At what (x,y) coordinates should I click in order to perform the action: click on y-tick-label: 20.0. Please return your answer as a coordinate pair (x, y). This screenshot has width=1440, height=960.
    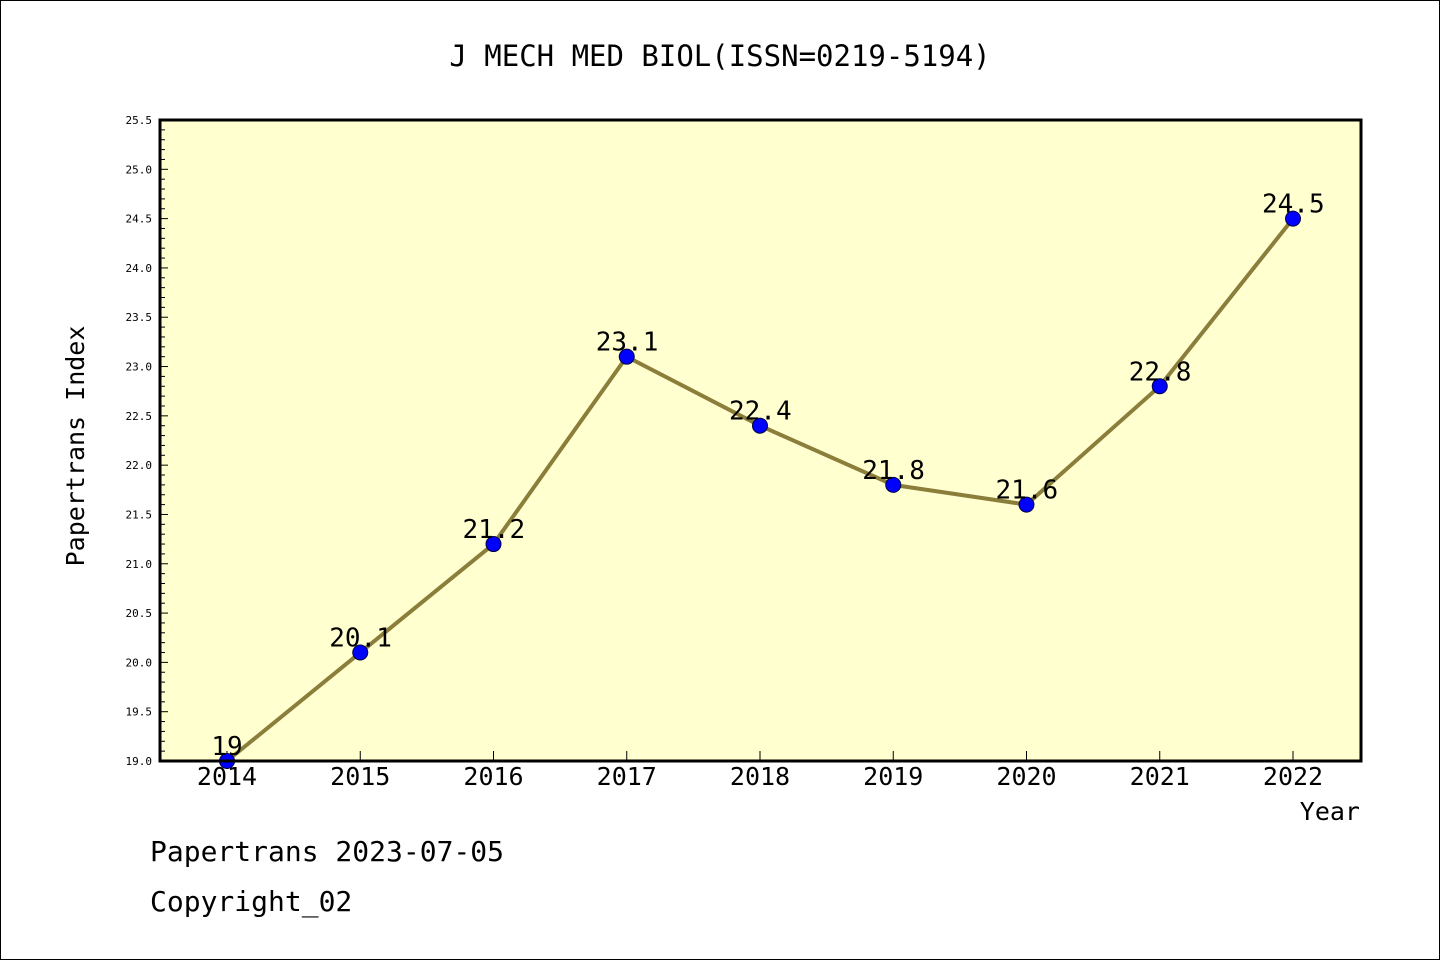
    Looking at the image, I should click on (139, 662).